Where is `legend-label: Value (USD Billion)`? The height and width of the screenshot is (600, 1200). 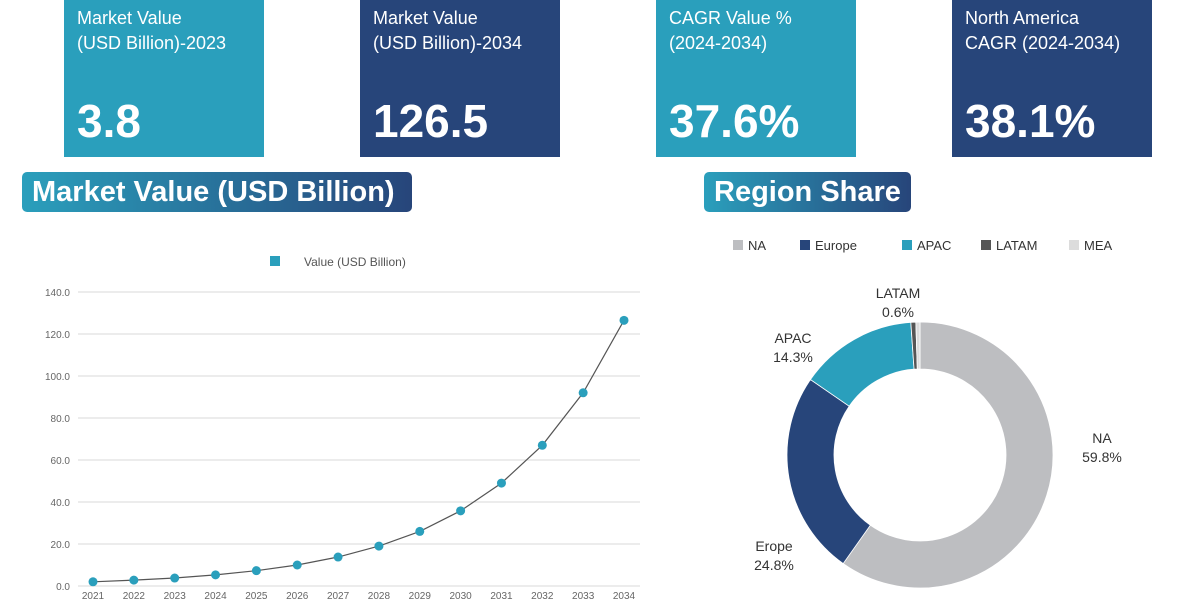
legend-label: Value (USD Billion) is located at coordinates (355, 262).